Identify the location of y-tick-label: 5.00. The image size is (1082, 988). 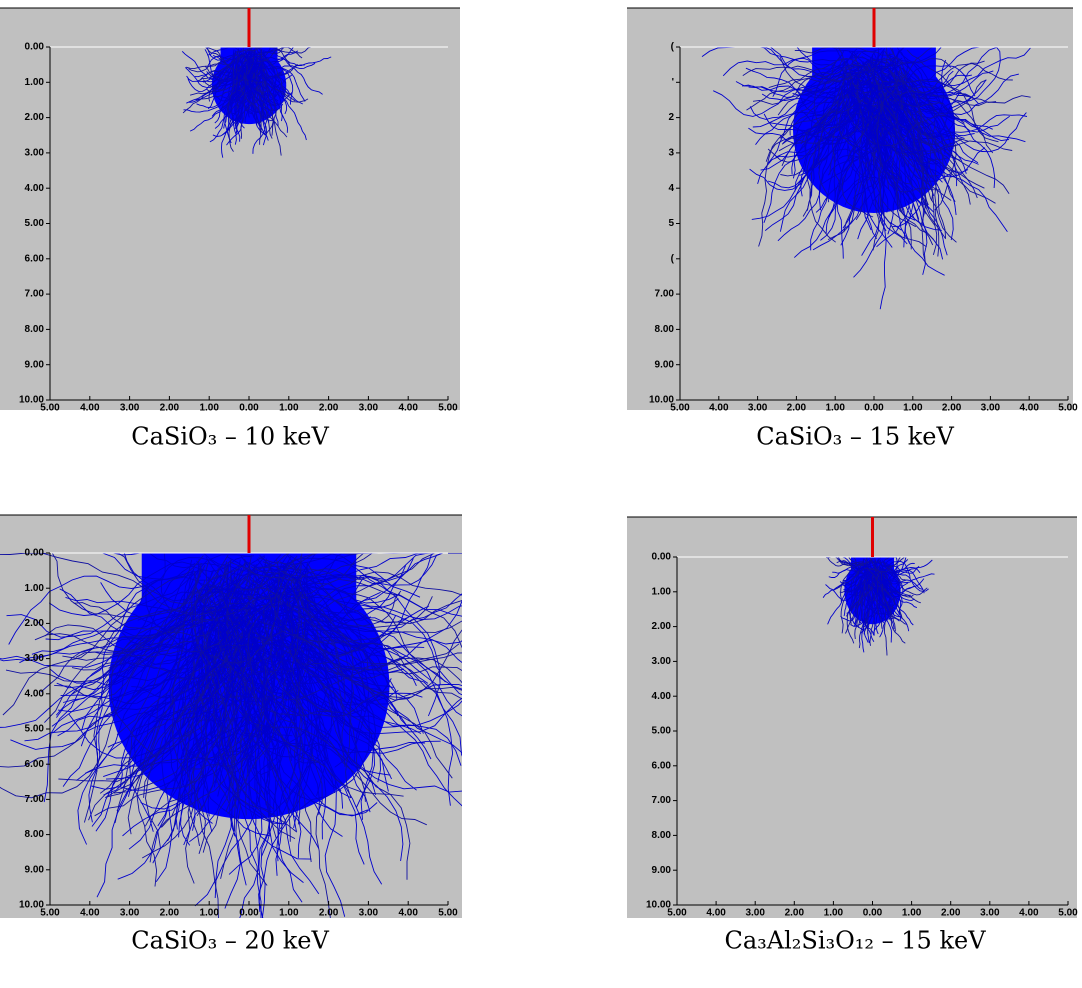
(35, 729).